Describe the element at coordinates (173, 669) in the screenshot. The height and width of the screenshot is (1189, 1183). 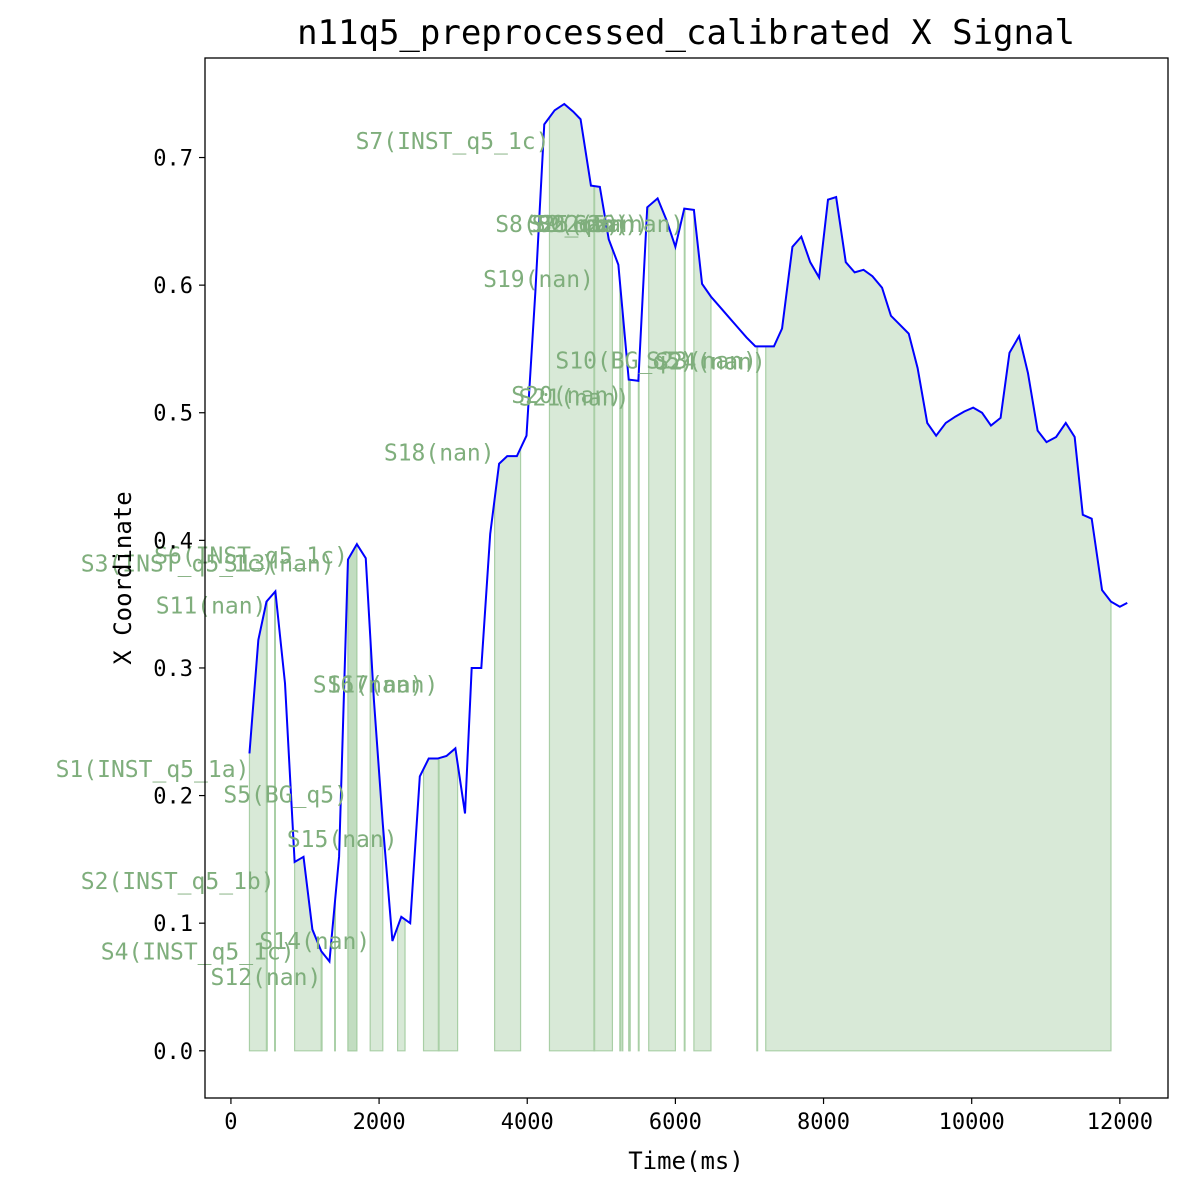
I see `y-tick-label: 0.3` at that location.